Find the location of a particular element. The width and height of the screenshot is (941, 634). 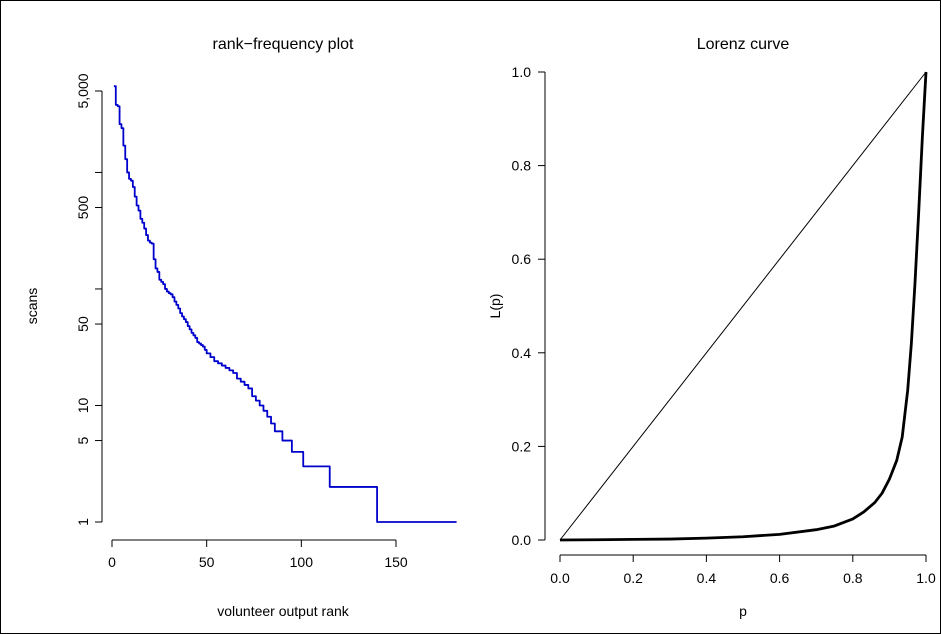

right-x-tick-label: 0.6 is located at coordinates (780, 578).